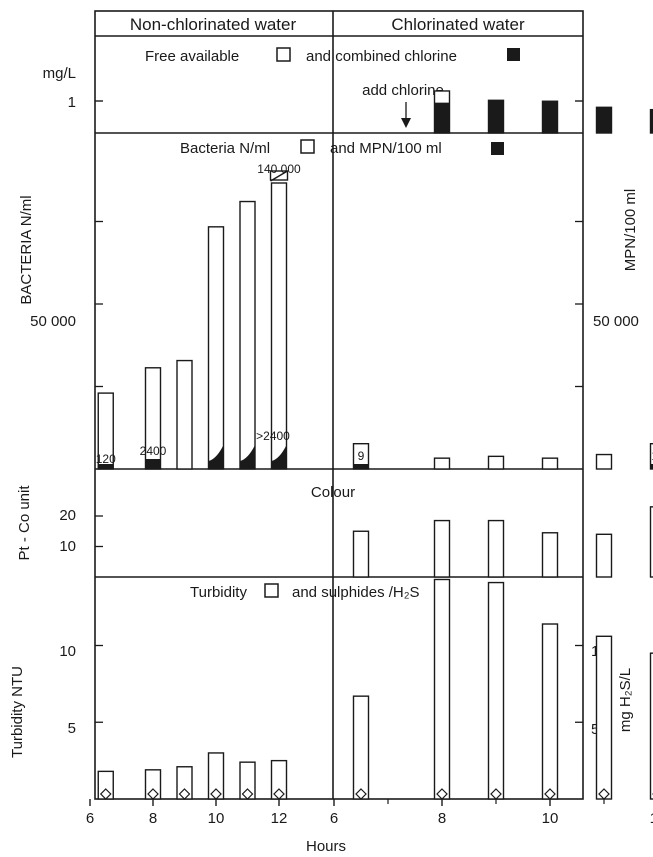  I want to click on bacteria-value-label: 120, so click(106, 459).